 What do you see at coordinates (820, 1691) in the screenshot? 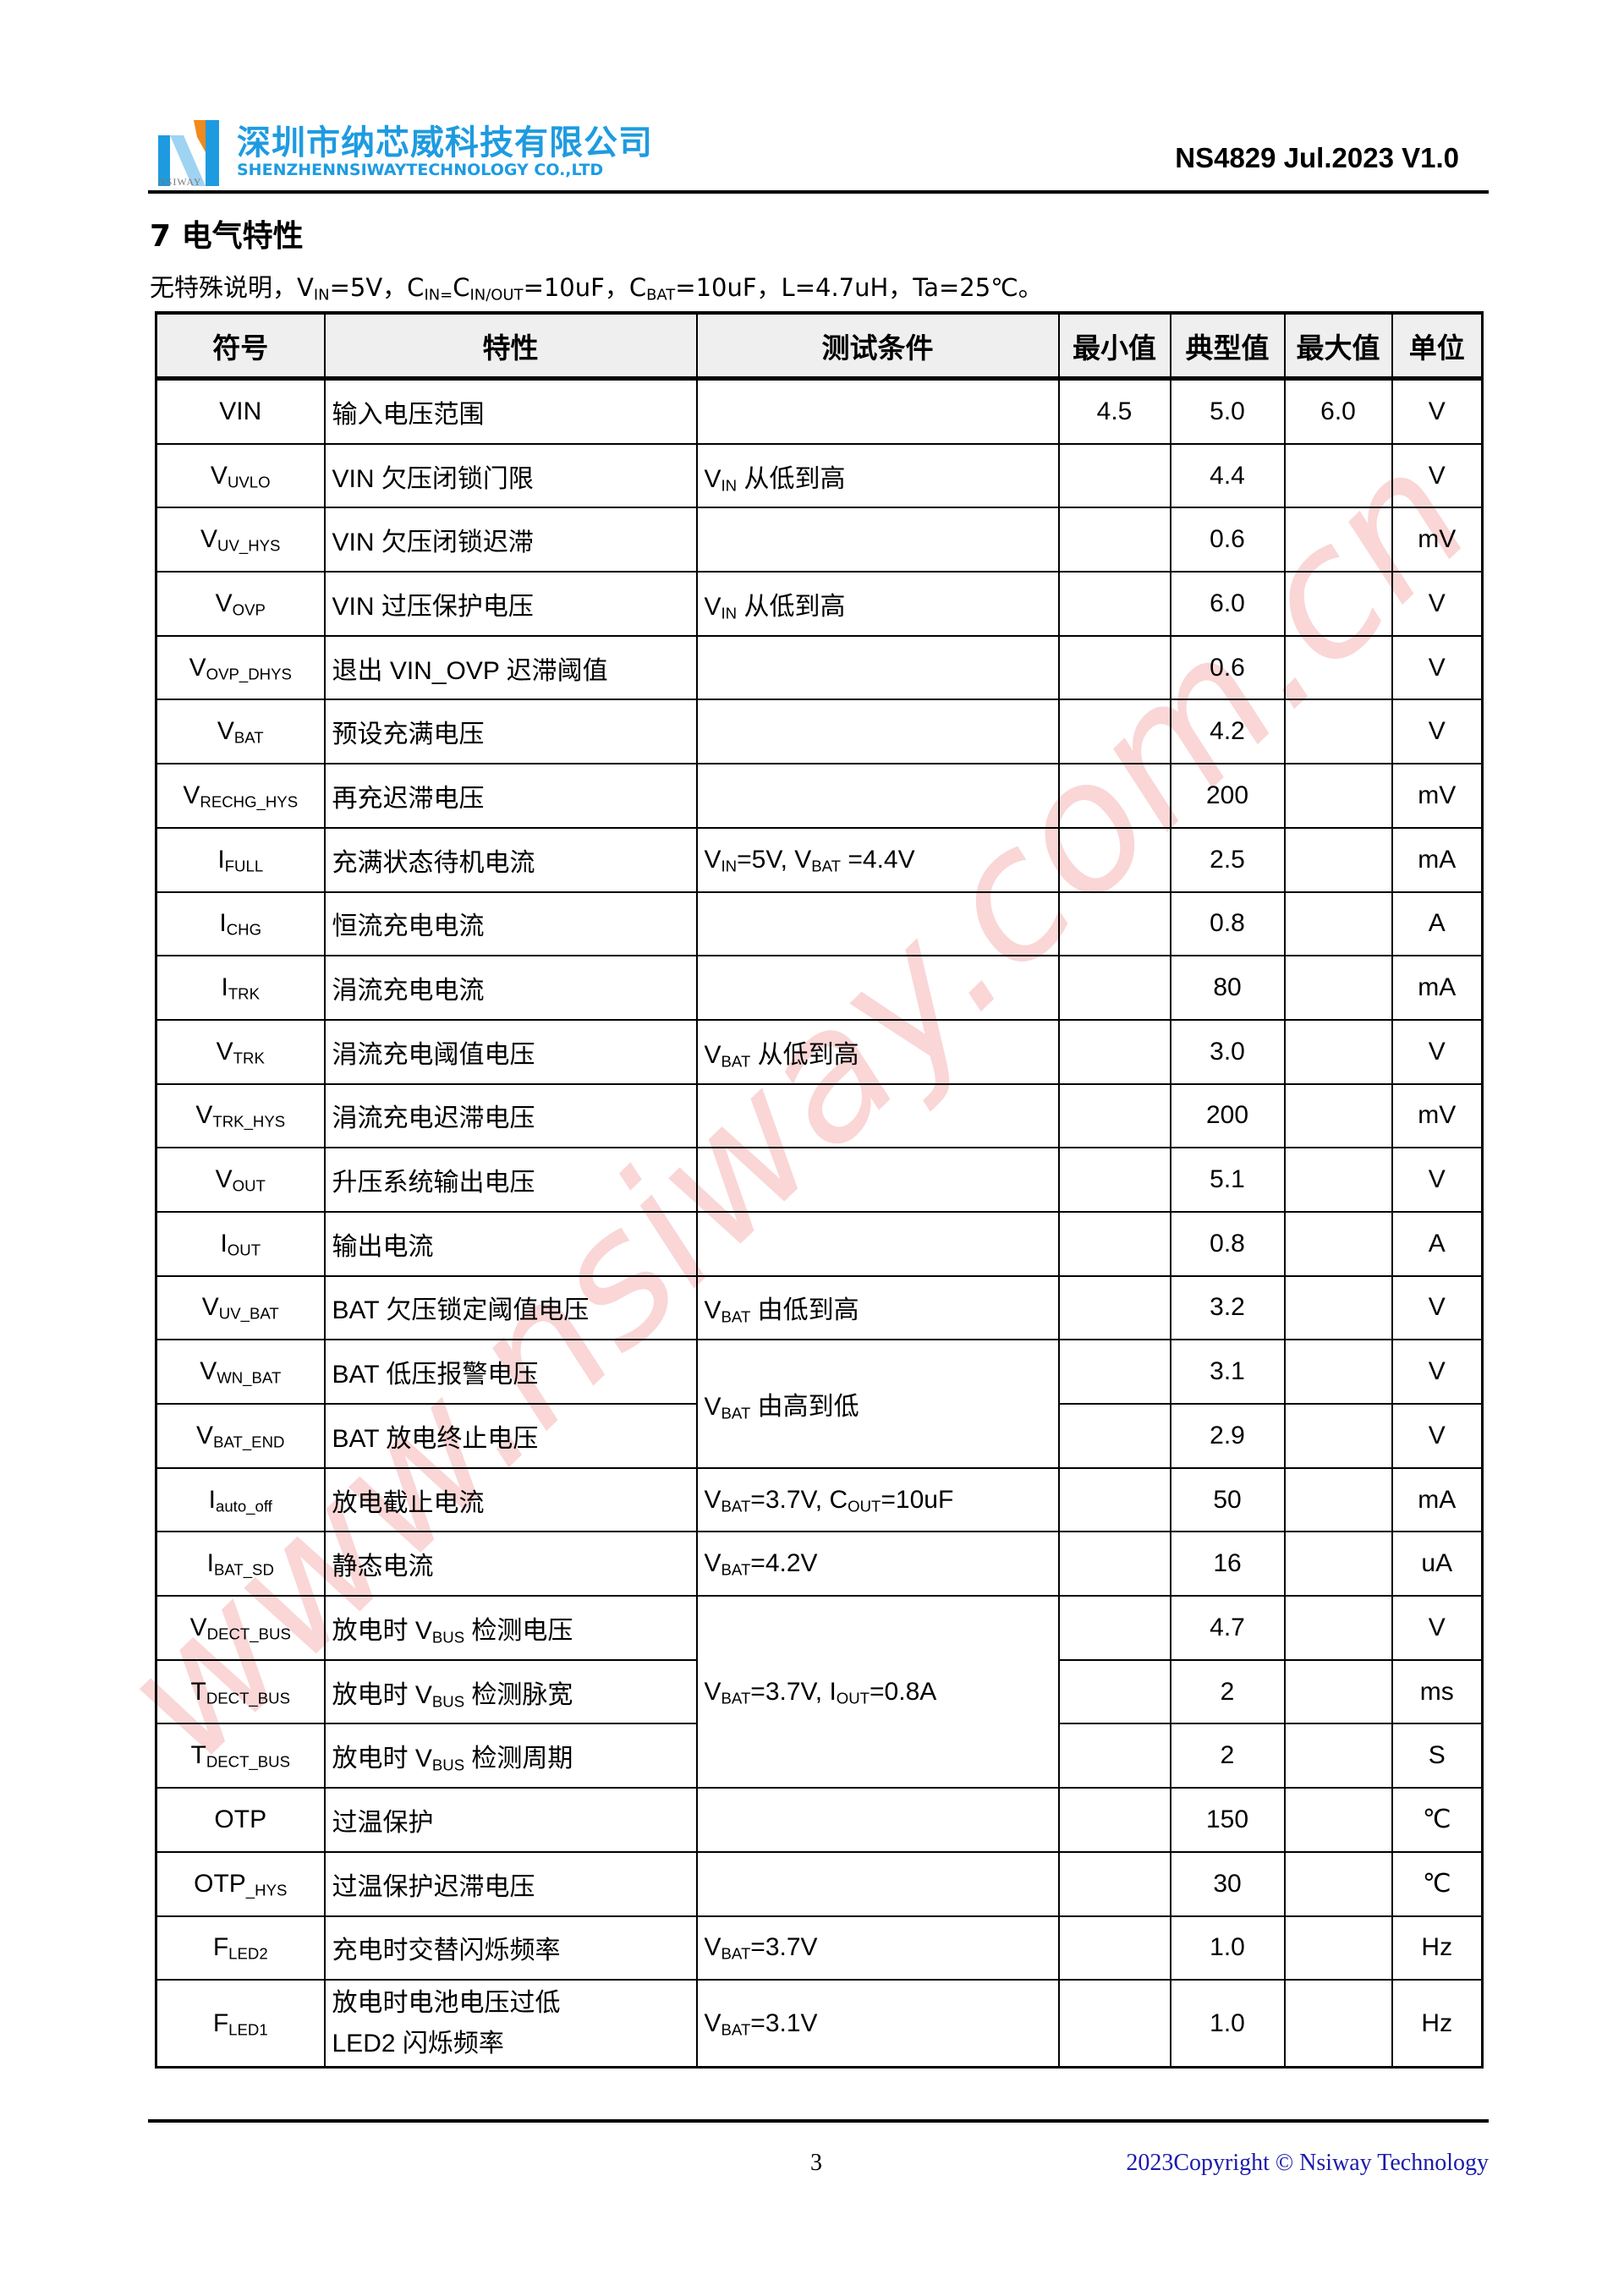
I see `table-row: TDECT_BUS 放电时 VBUS 检测脉宽 2 ms` at bounding box center [820, 1691].